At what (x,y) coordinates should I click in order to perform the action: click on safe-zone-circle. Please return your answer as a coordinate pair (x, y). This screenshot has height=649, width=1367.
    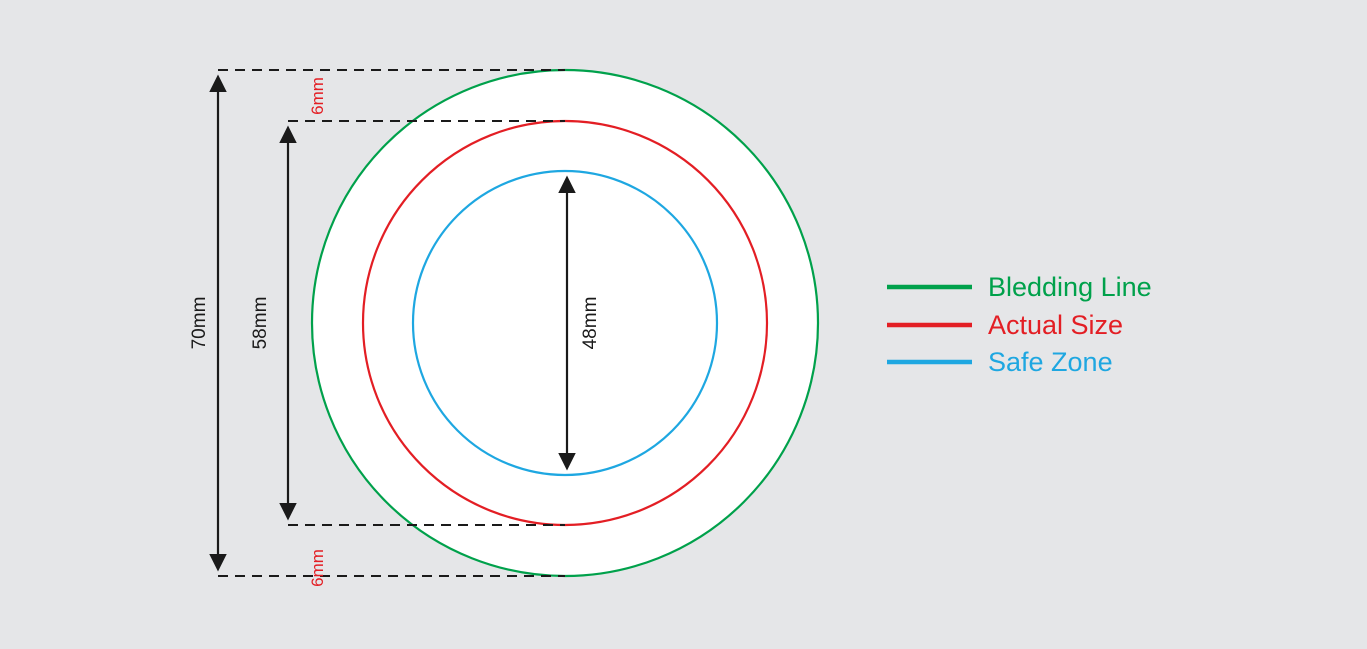
    Looking at the image, I should click on (565, 323).